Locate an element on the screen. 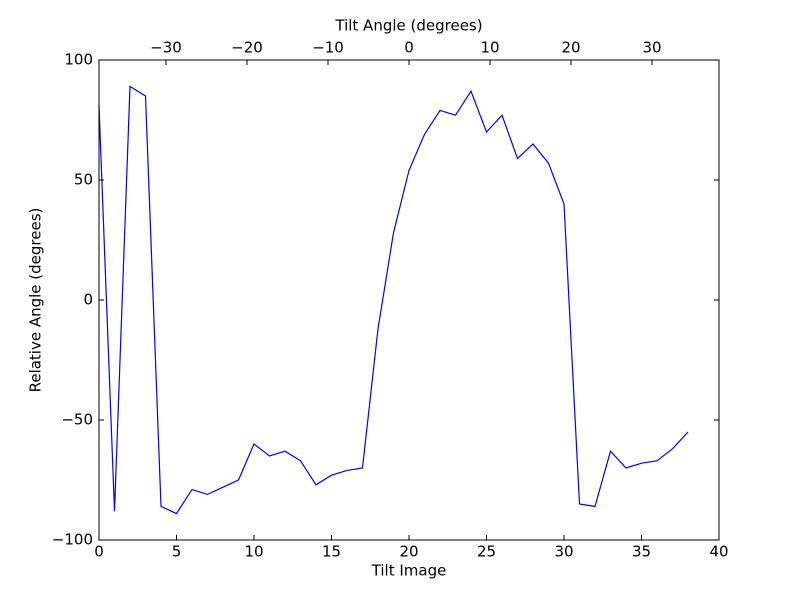 This screenshot has width=800, height=600. x-tick-label: 5 is located at coordinates (177, 552).